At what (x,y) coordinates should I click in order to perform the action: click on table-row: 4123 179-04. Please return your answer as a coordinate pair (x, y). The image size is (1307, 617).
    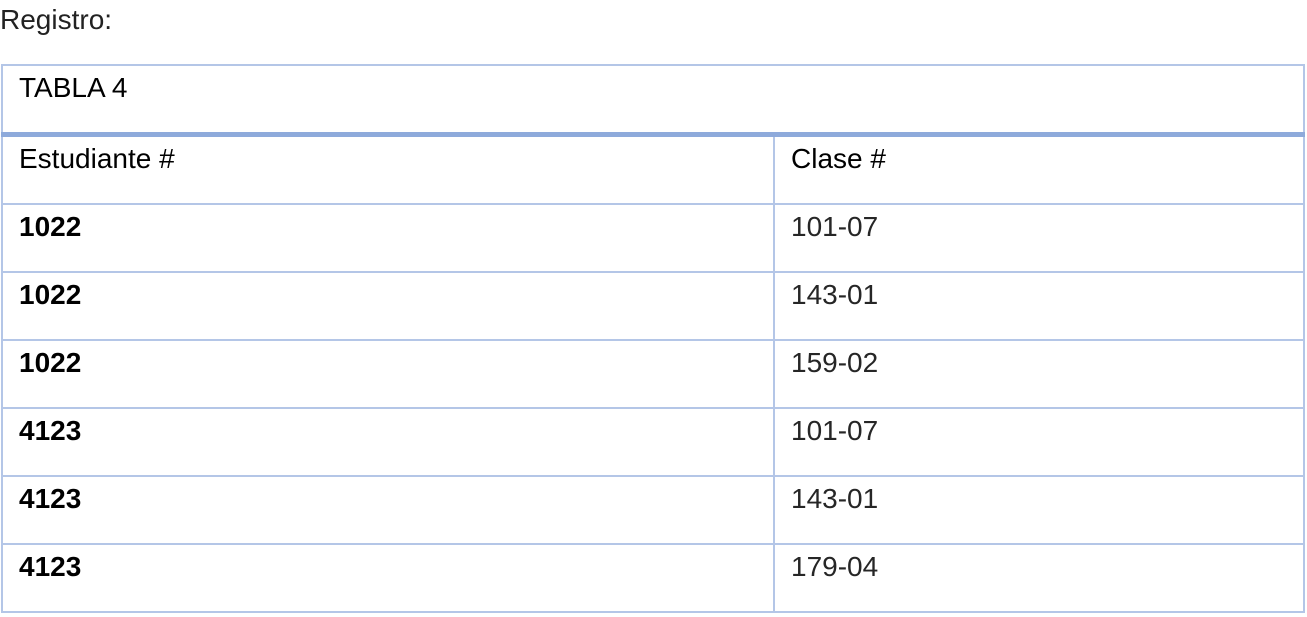
    Looking at the image, I should click on (653, 578).